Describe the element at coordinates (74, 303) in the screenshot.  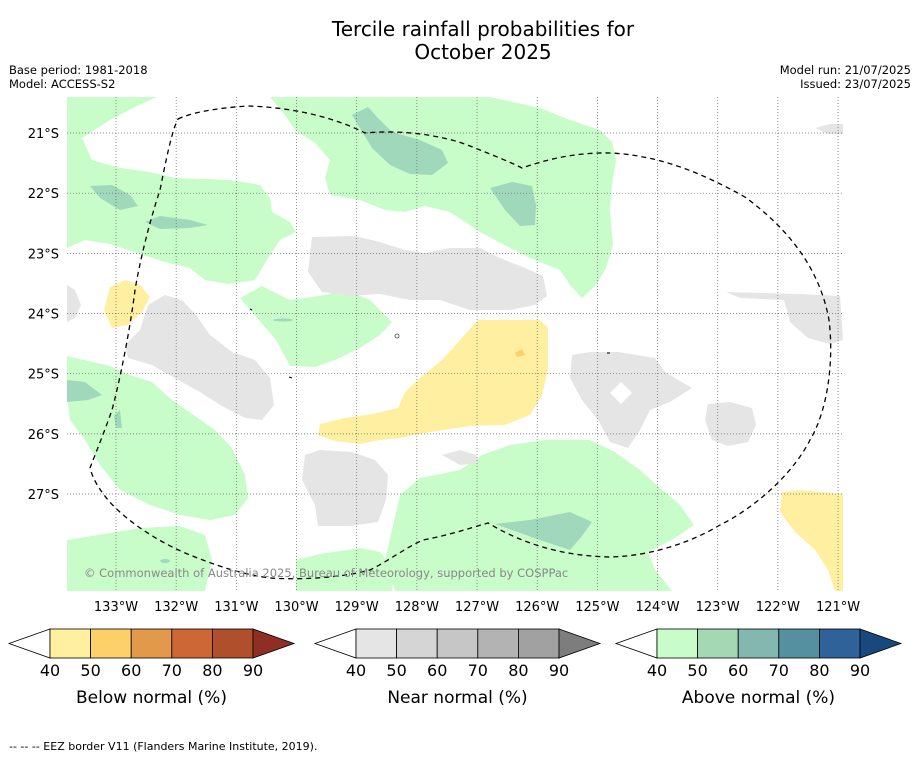
I see `near-normal-region-edge-west` at that location.